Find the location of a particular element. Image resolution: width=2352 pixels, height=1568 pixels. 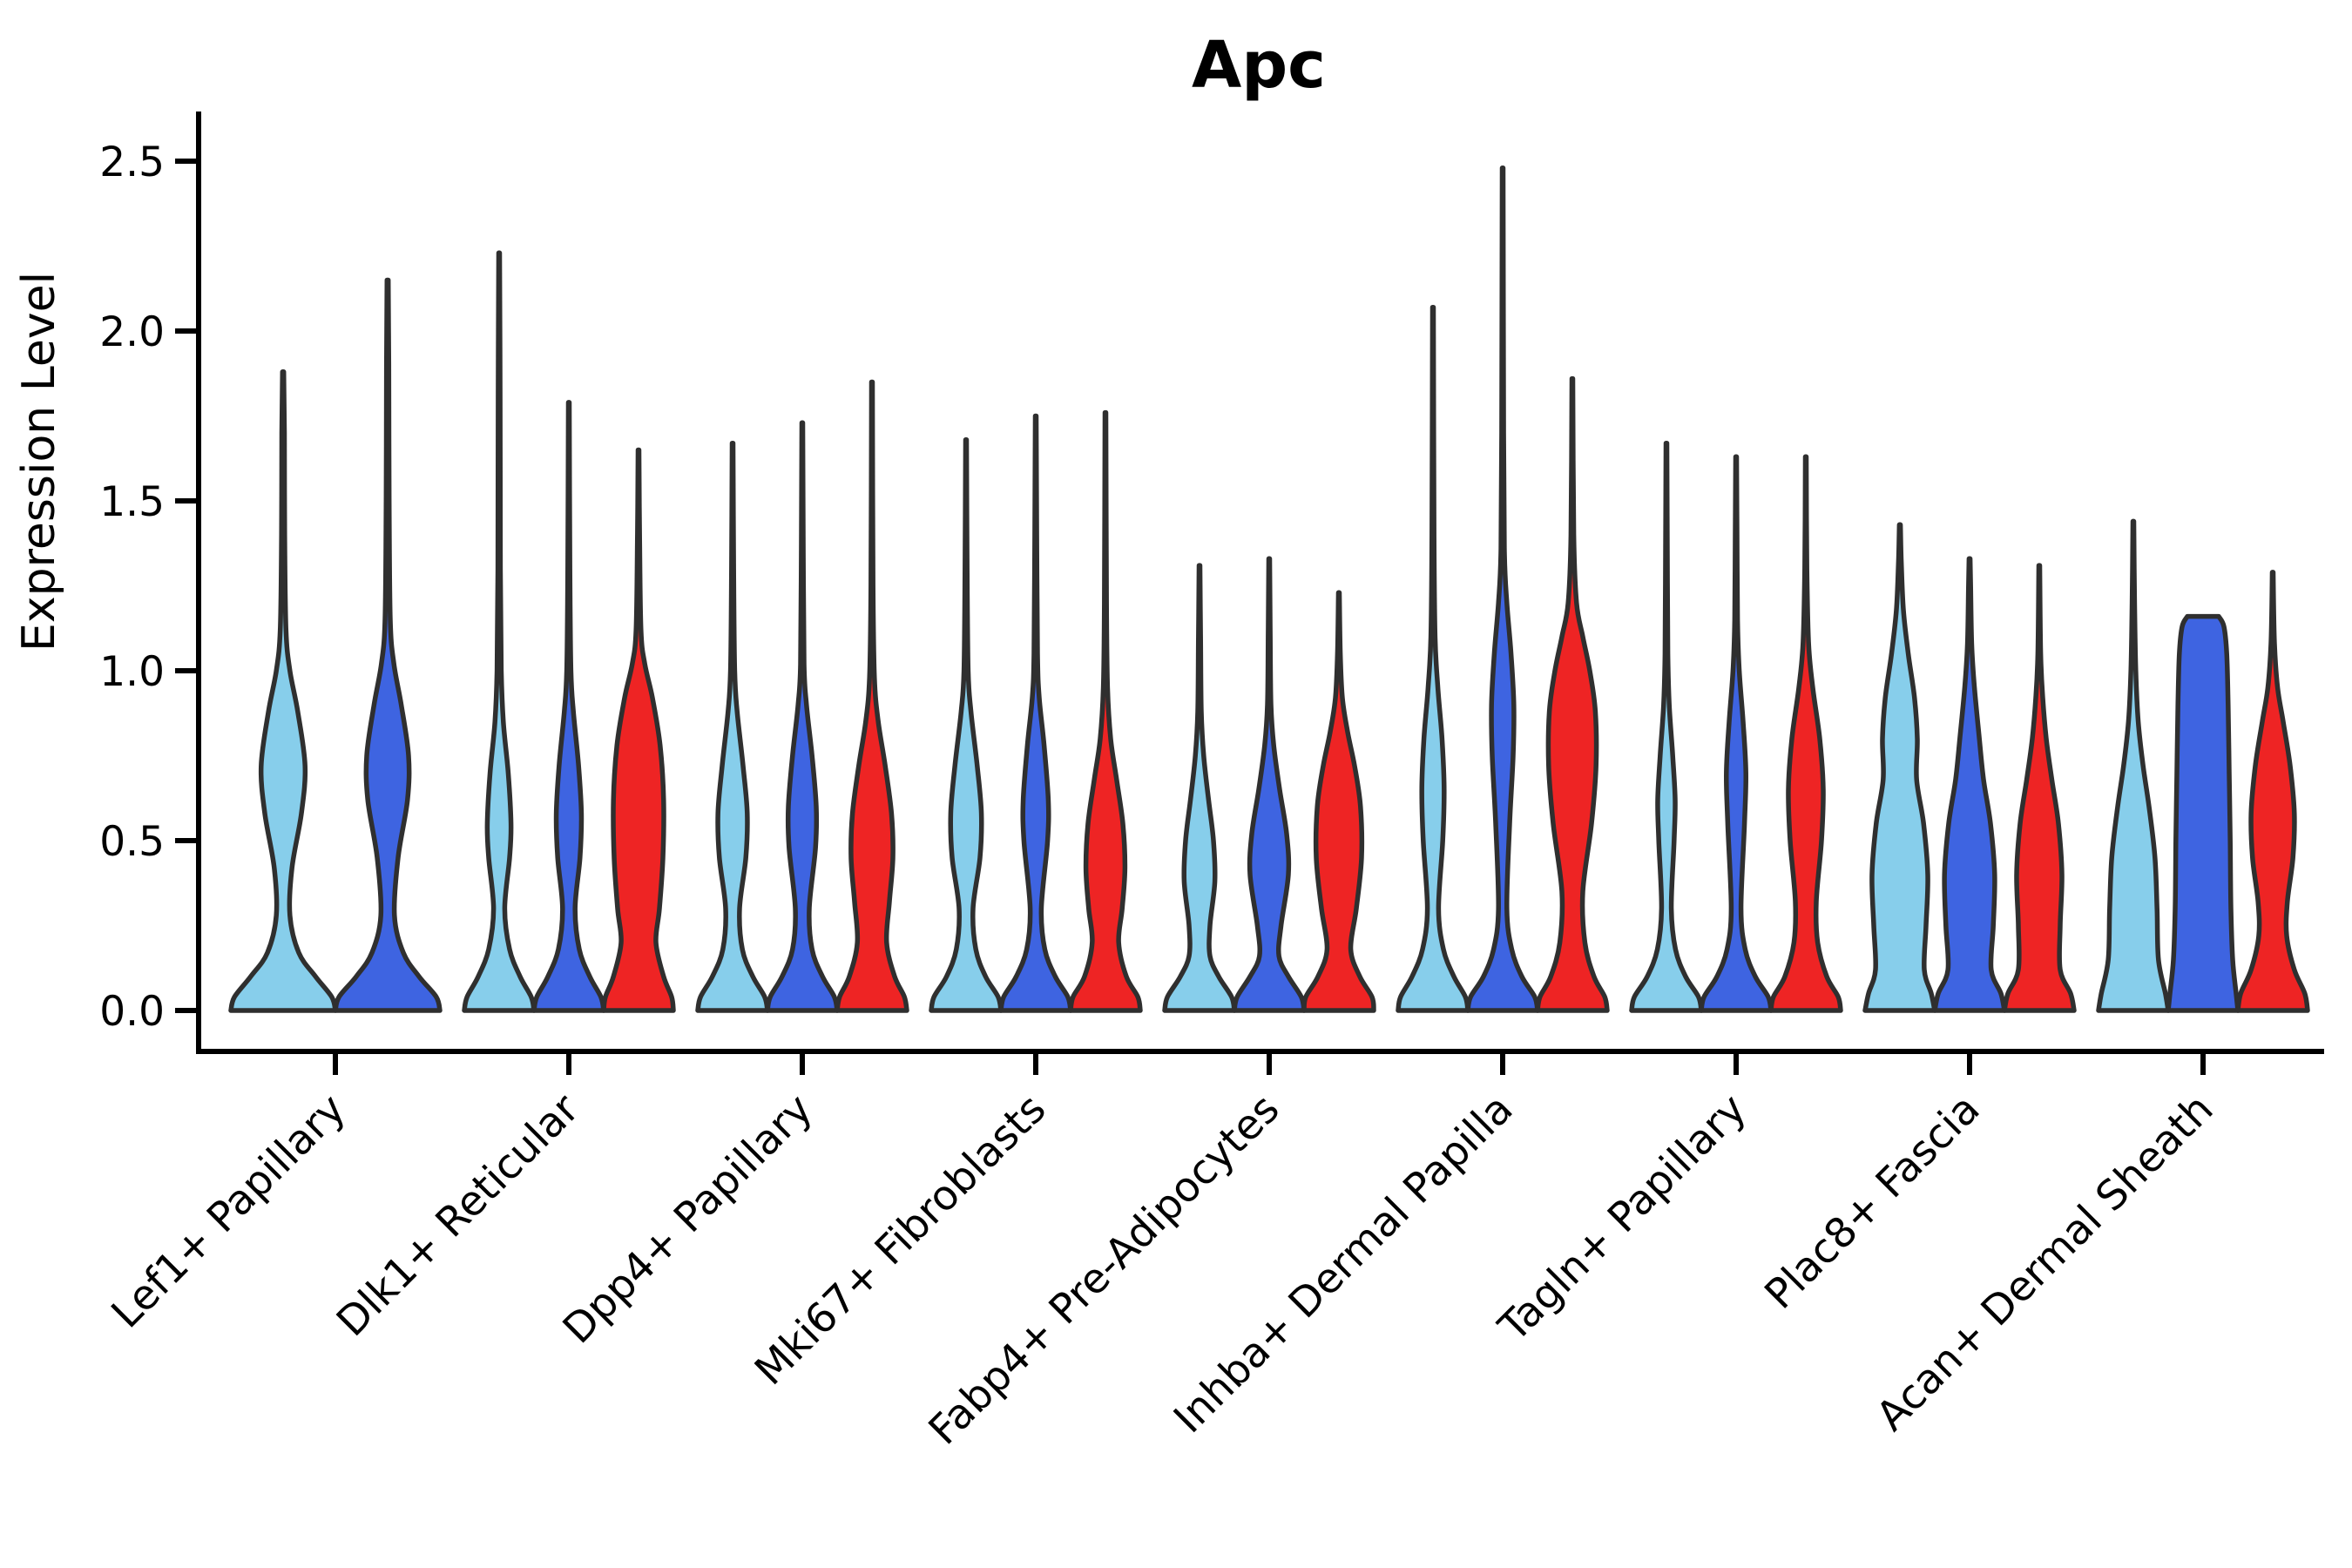

y-tick-label: 2.5 is located at coordinates (132, 162).